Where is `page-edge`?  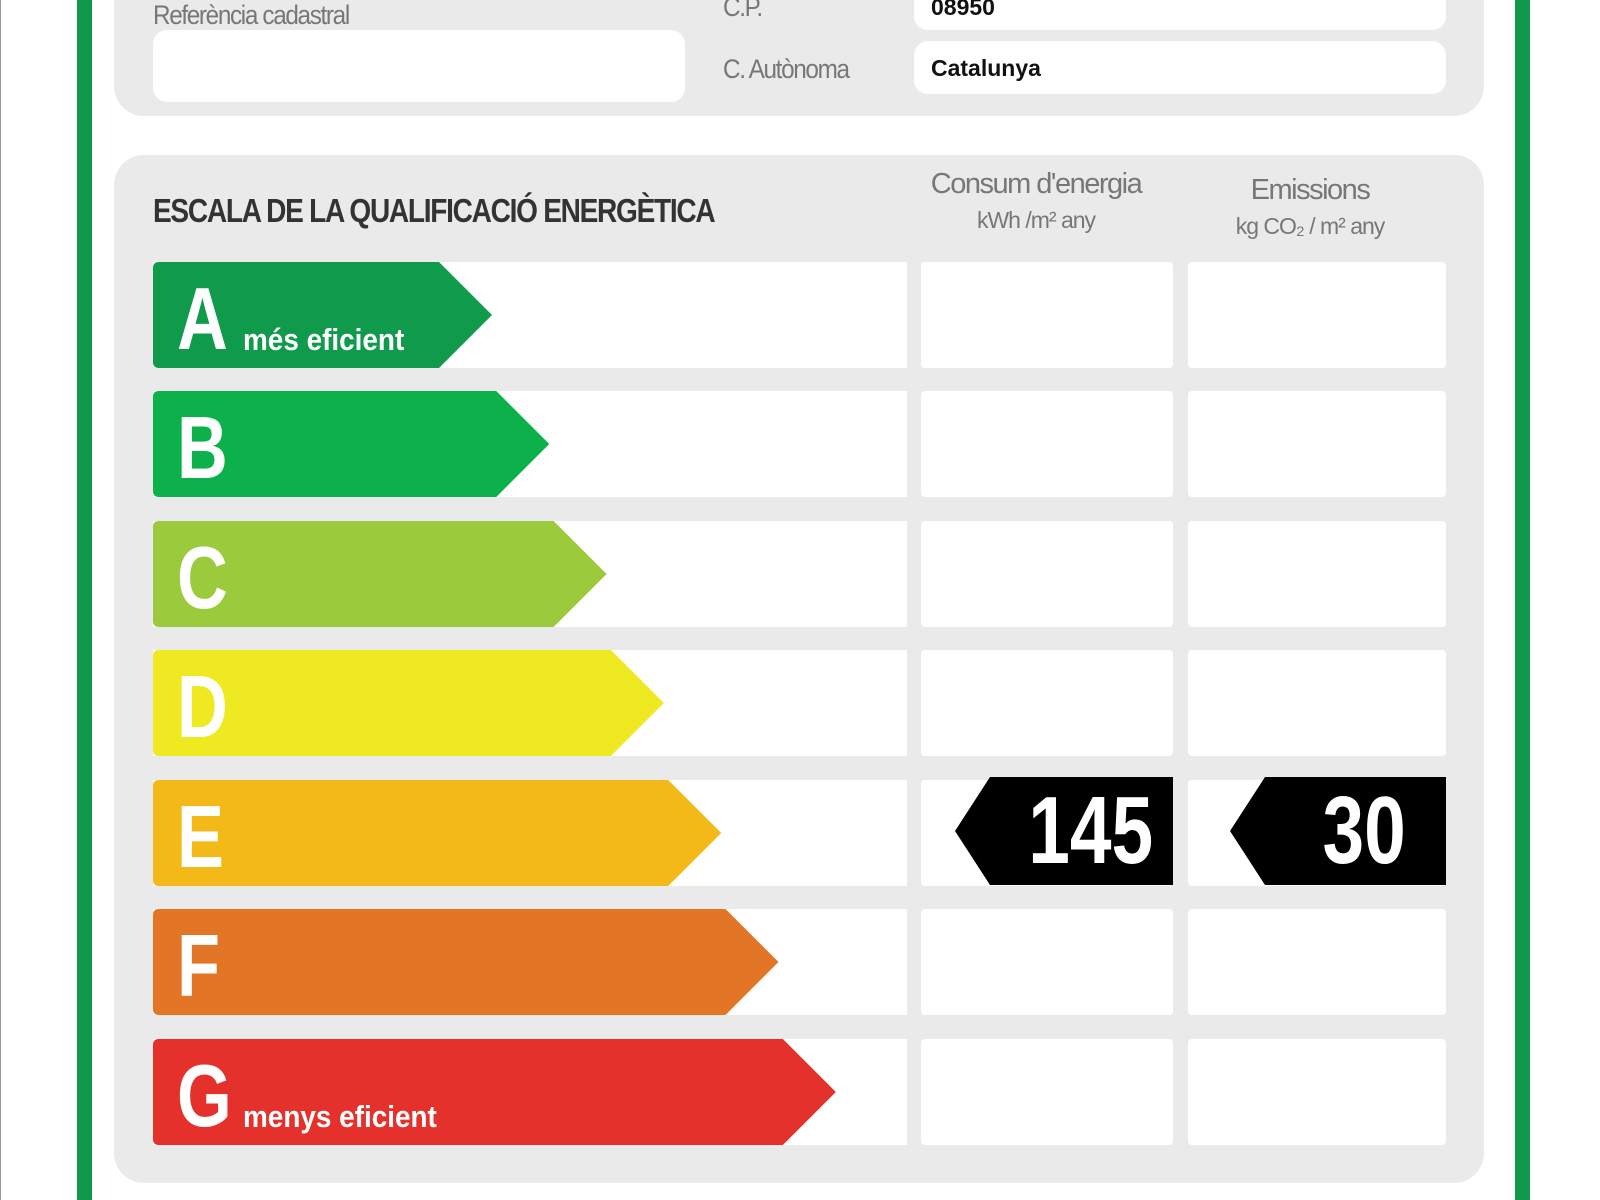
page-edge is located at coordinates (0, 600).